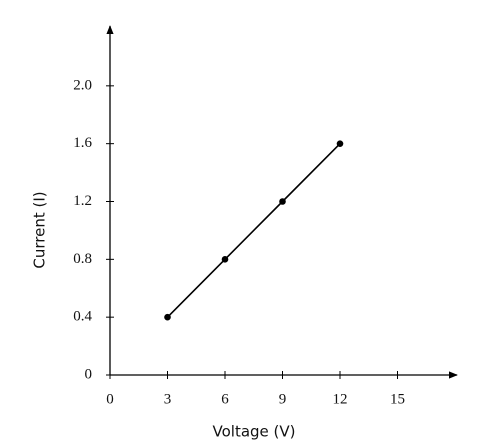 The image size is (499, 444). Describe the element at coordinates (89, 374) in the screenshot. I see `y-tick-label: 0` at that location.